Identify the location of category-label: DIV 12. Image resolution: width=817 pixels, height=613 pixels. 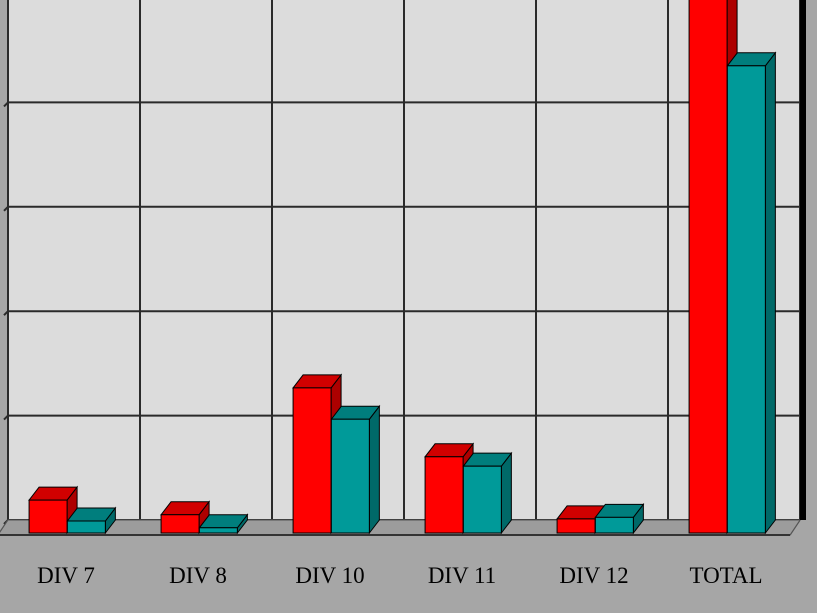
(593, 575).